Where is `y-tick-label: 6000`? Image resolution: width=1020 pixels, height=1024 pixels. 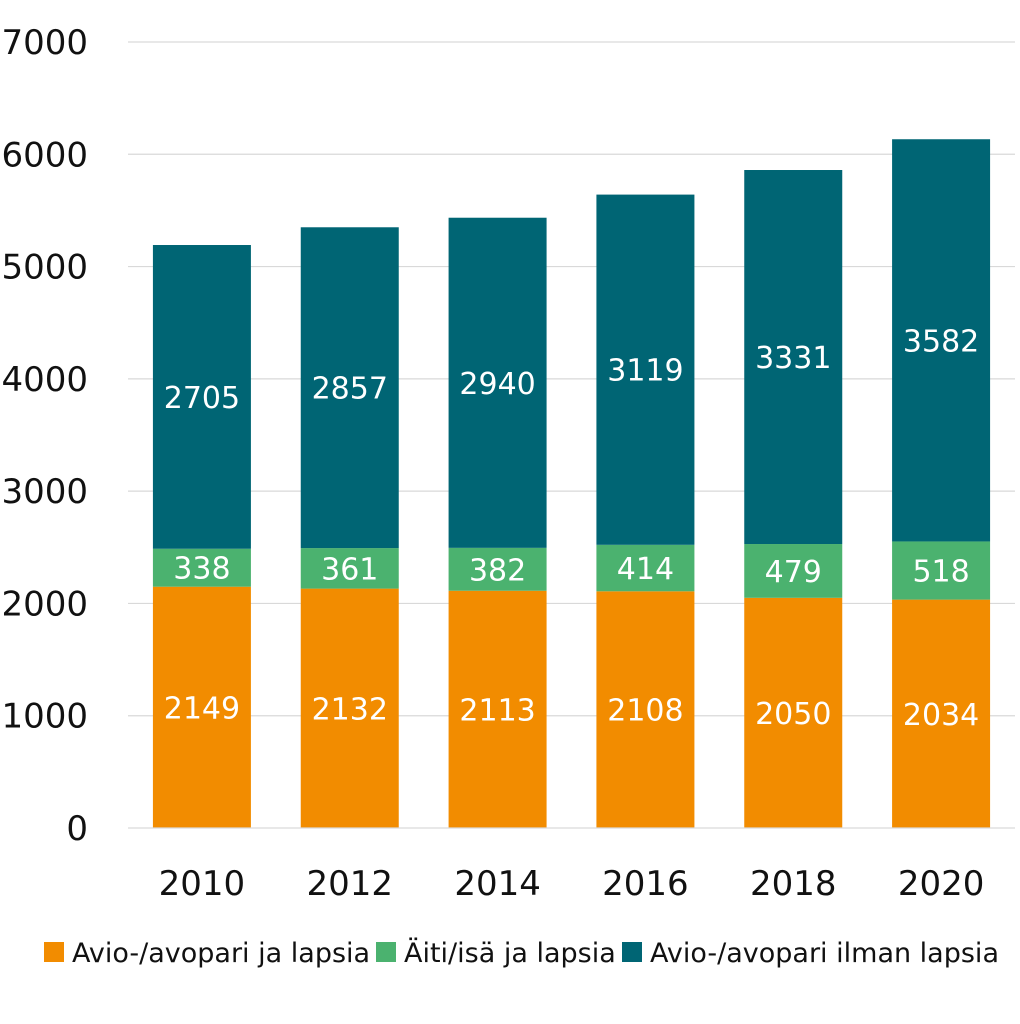 y-tick-label: 6000 is located at coordinates (44, 155).